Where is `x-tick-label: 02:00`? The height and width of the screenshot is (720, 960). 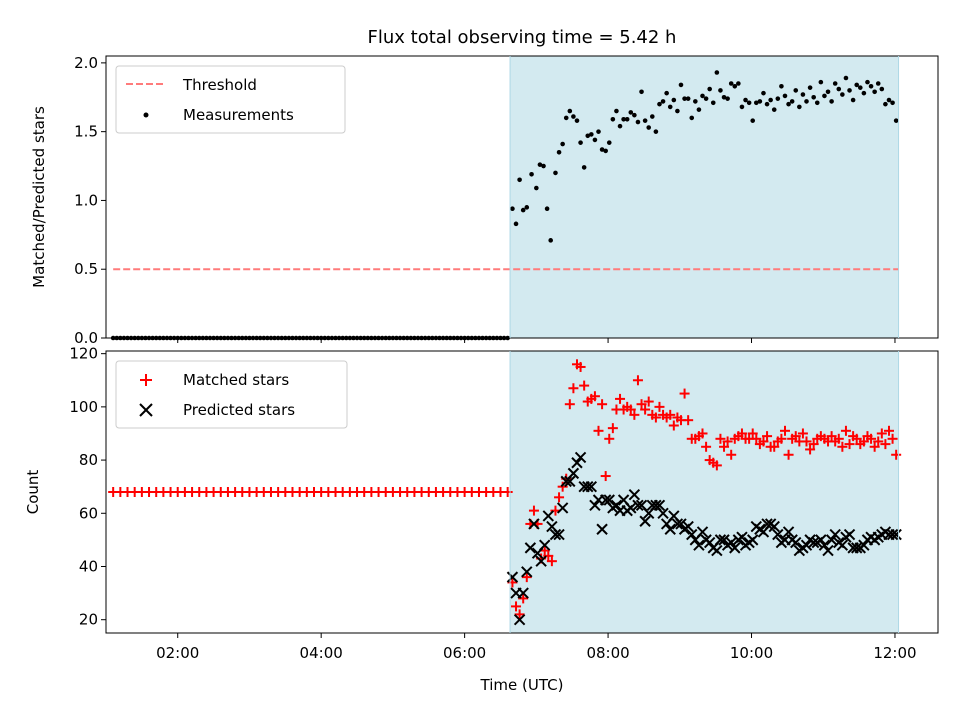 x-tick-label: 02:00 is located at coordinates (177, 653).